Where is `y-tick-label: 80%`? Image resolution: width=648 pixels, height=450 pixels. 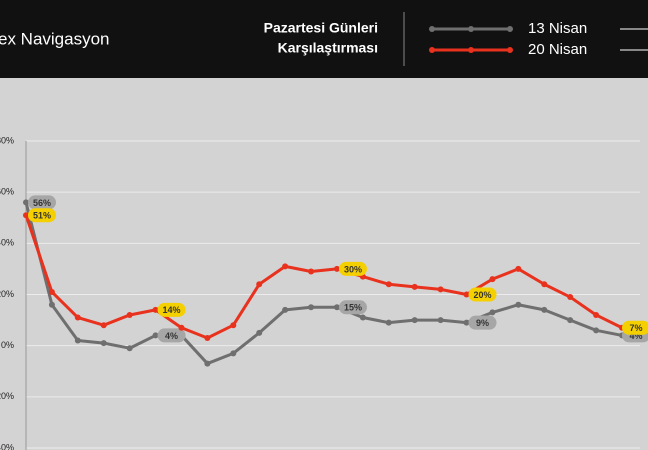
y-tick-label: 80% is located at coordinates (7, 140).